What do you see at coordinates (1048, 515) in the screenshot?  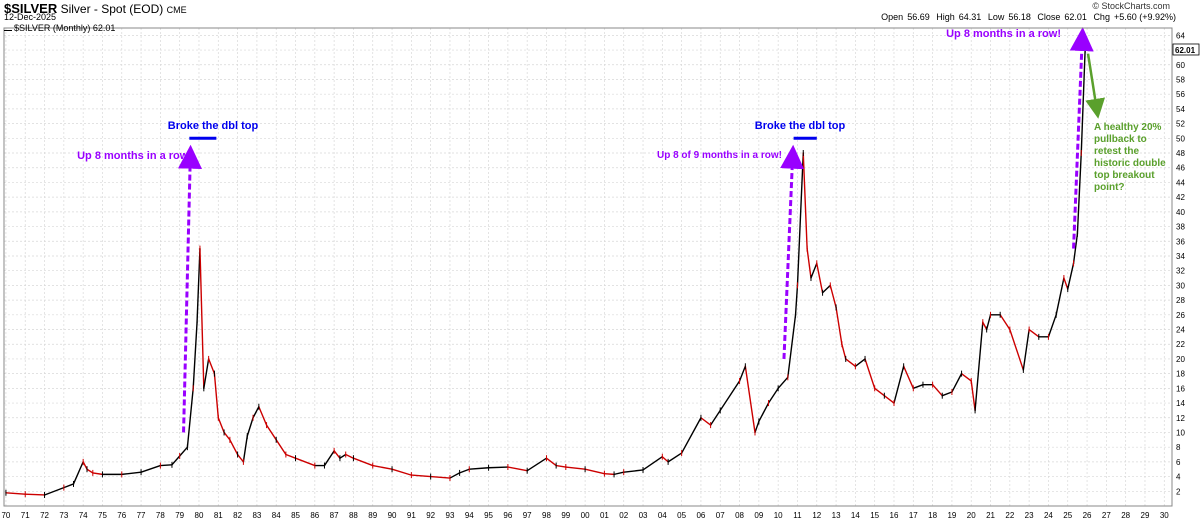 I see `x-tick-label: 24` at bounding box center [1048, 515].